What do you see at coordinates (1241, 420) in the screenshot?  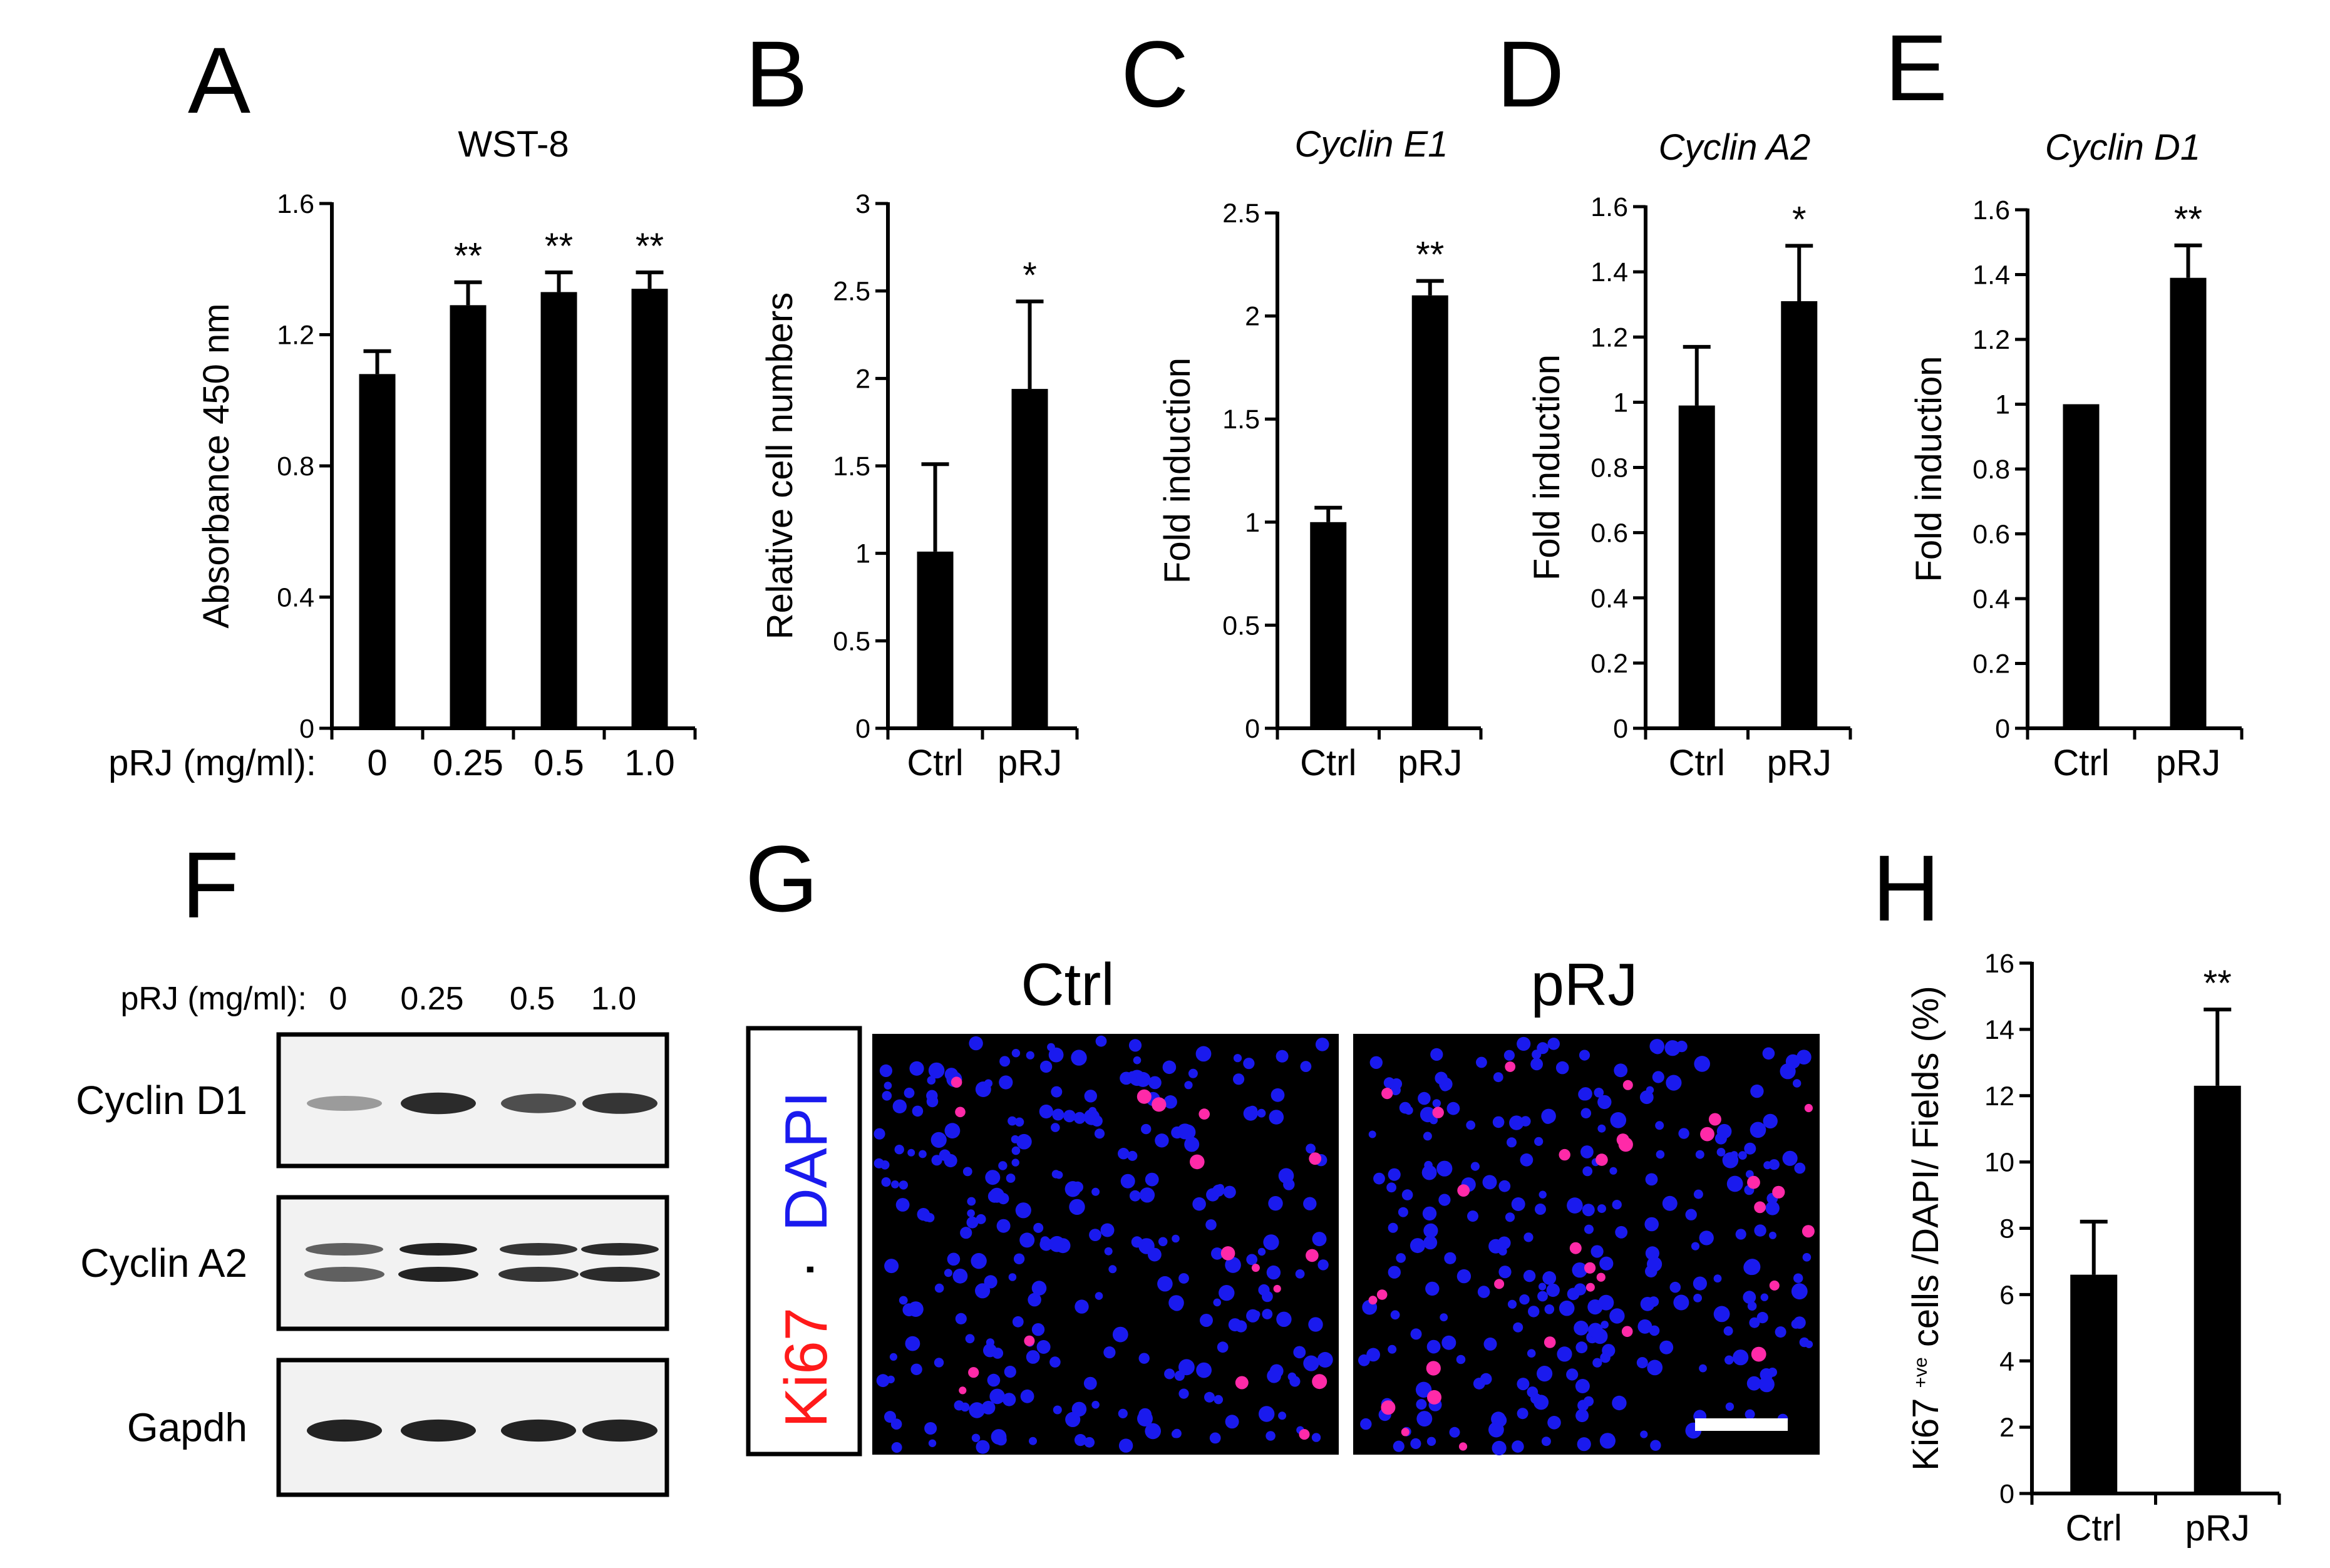 I see `y-tick-label: 1.5` at bounding box center [1241, 420].